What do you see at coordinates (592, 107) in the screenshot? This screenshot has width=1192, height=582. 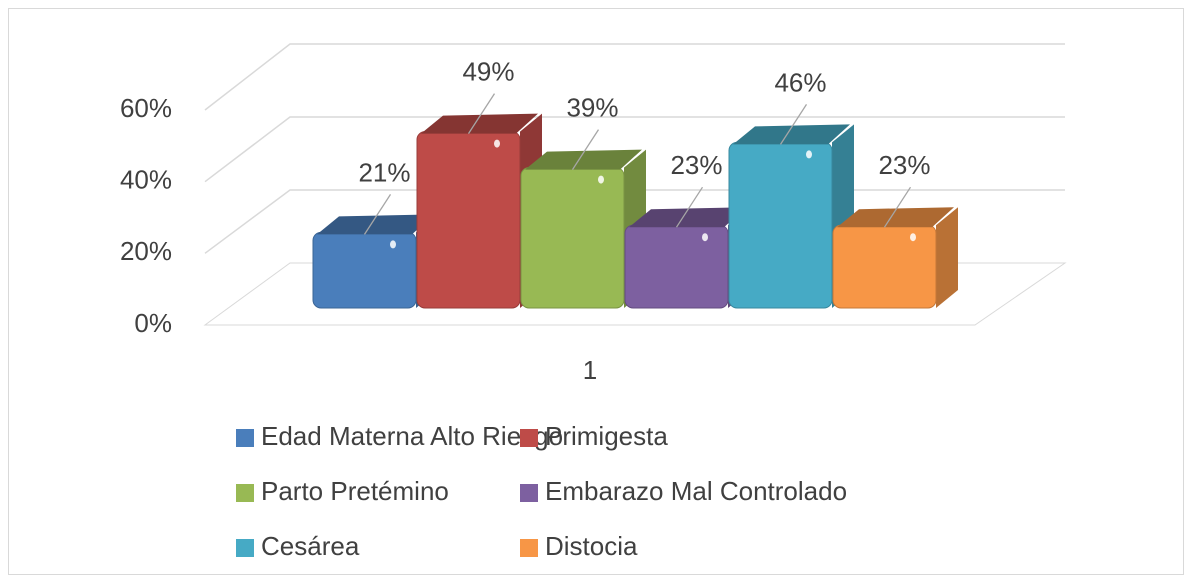 I see `data-label: 39%` at bounding box center [592, 107].